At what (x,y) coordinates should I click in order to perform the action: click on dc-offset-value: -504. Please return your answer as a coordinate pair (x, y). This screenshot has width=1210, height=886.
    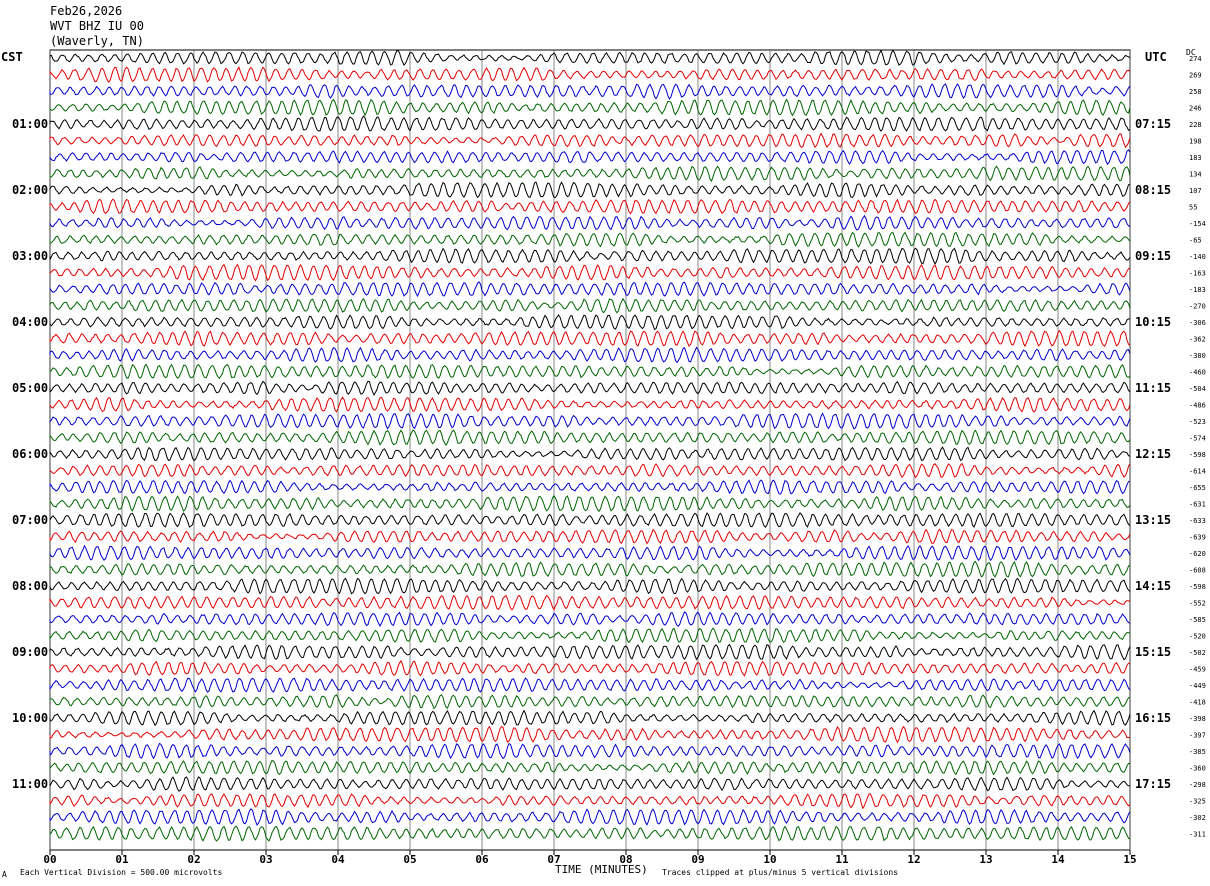
    Looking at the image, I should click on (1197, 389).